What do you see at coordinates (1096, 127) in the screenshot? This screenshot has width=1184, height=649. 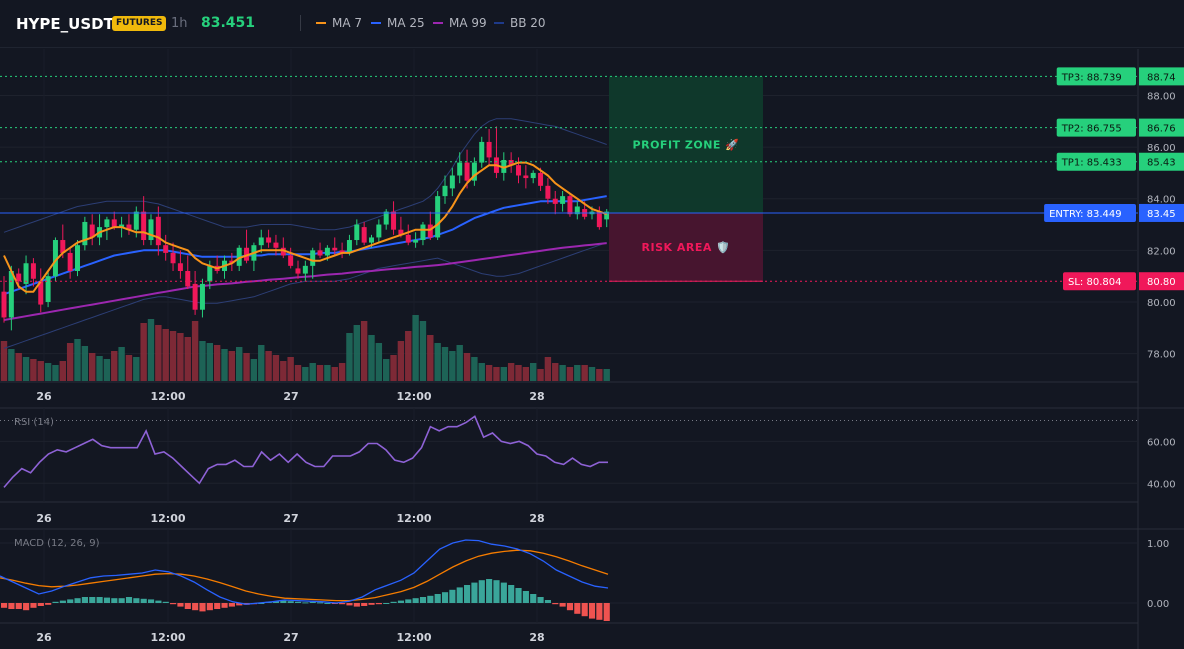 I see `tp2-tag-bg` at bounding box center [1096, 127].